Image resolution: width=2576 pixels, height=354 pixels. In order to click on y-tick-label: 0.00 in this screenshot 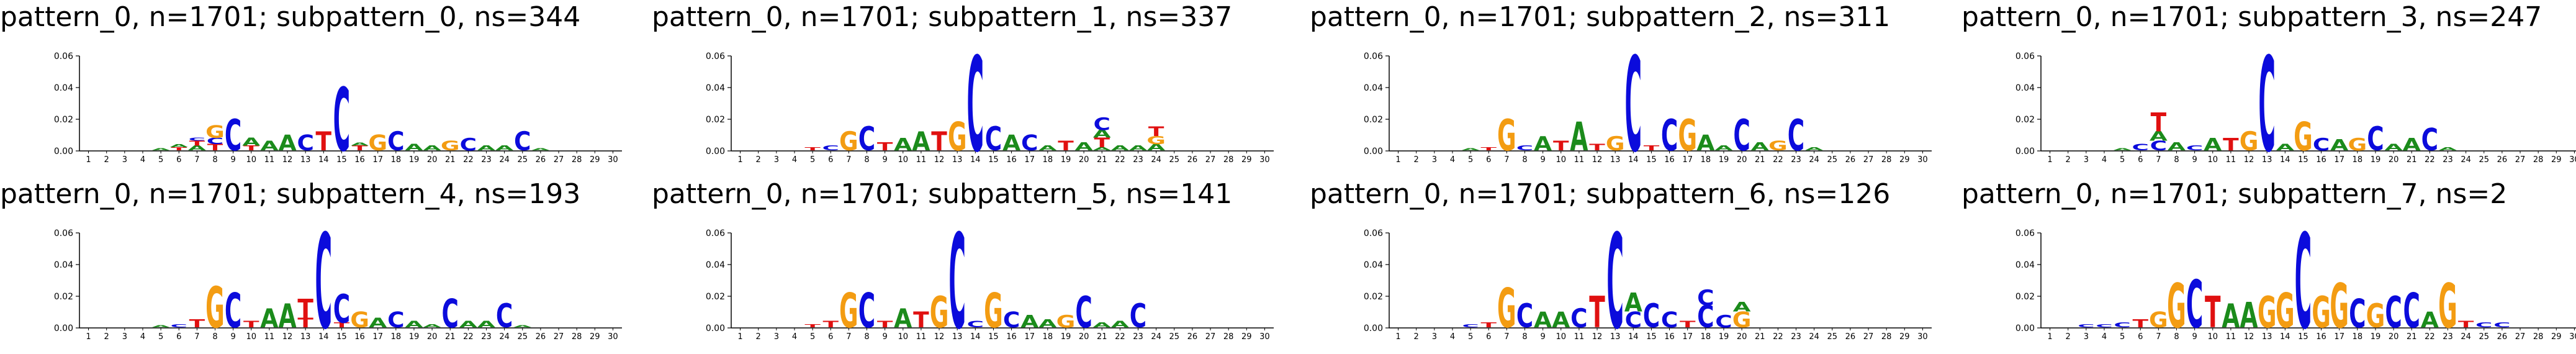, I will do `click(63, 152)`.